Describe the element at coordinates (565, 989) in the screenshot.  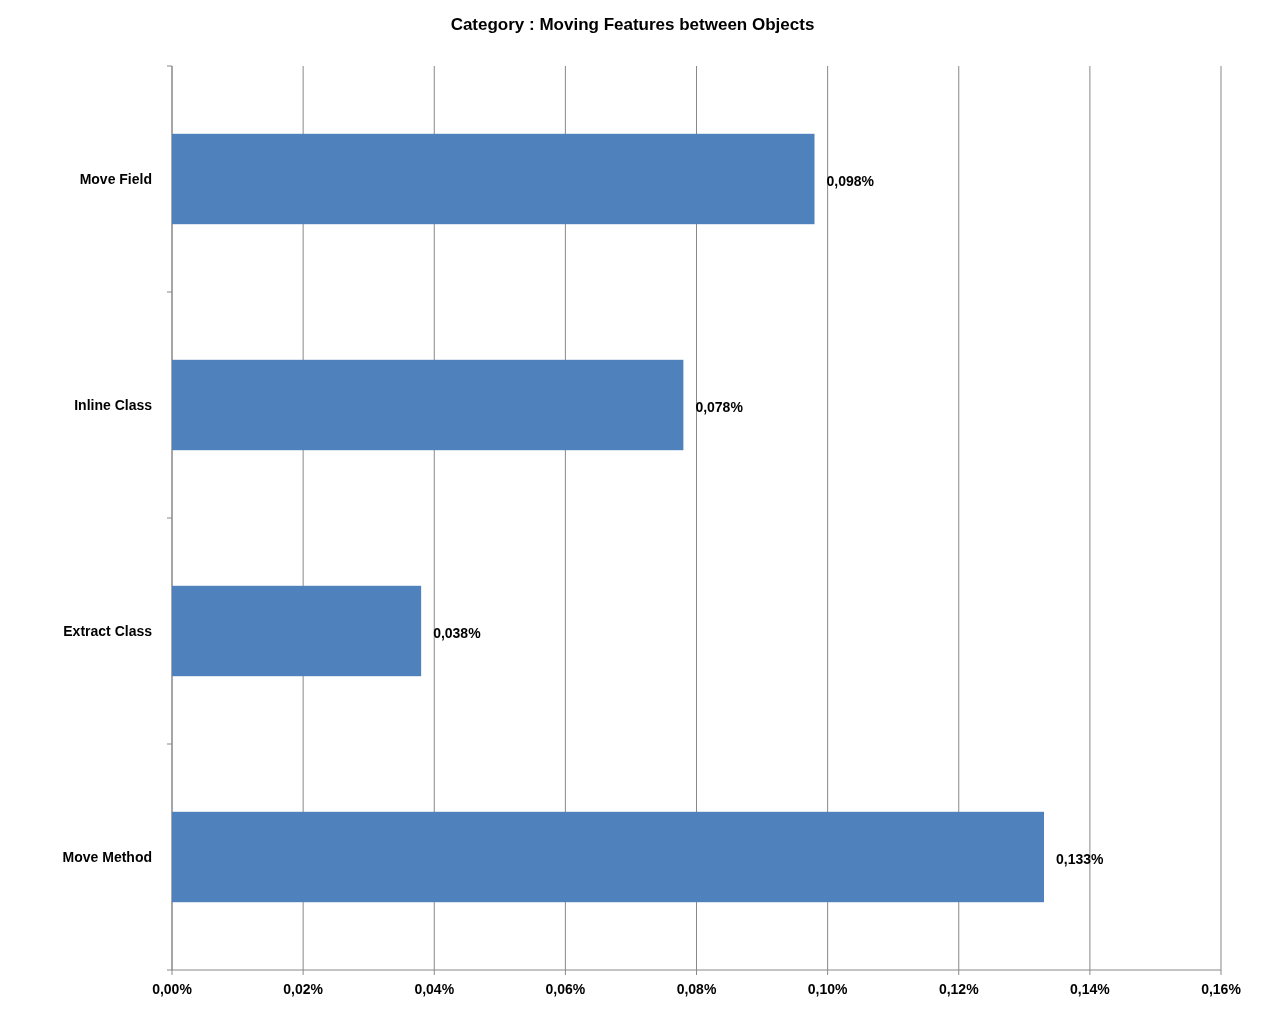
I see `x-tick-label: 0,06%` at that location.